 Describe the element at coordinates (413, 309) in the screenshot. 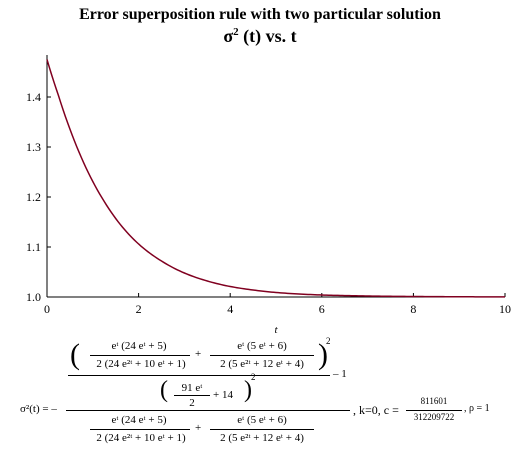

I see `x-tick-label: 8` at that location.